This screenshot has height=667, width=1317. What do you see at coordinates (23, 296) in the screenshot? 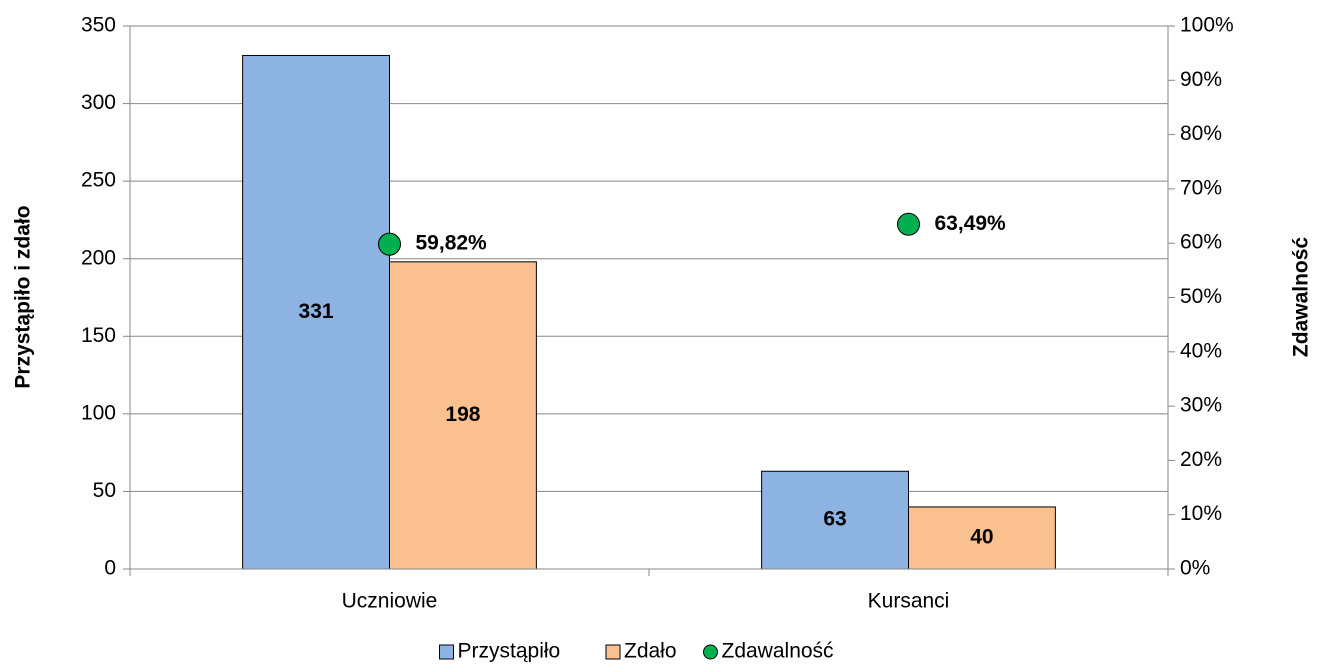
I see `y-axis-title: Przystąpiło i zdało` at bounding box center [23, 296].